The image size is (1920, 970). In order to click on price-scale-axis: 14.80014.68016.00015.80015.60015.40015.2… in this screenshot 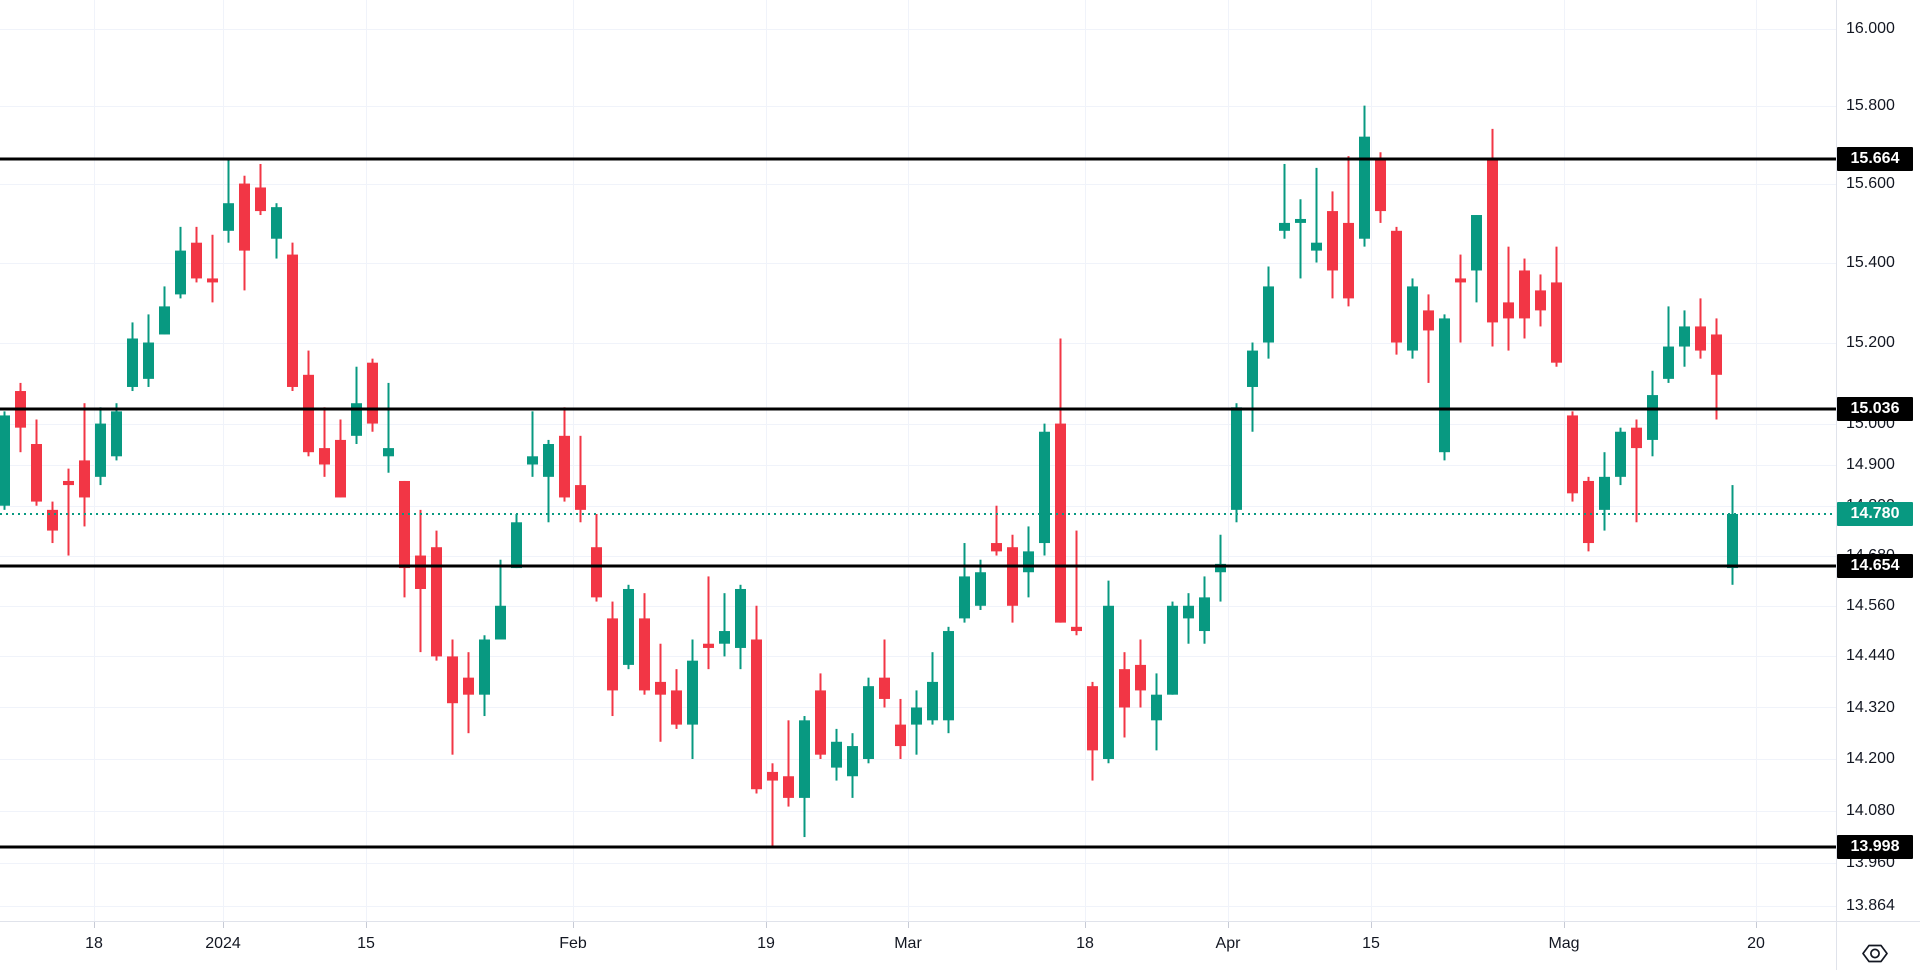, I will do `click(1878, 460)`.